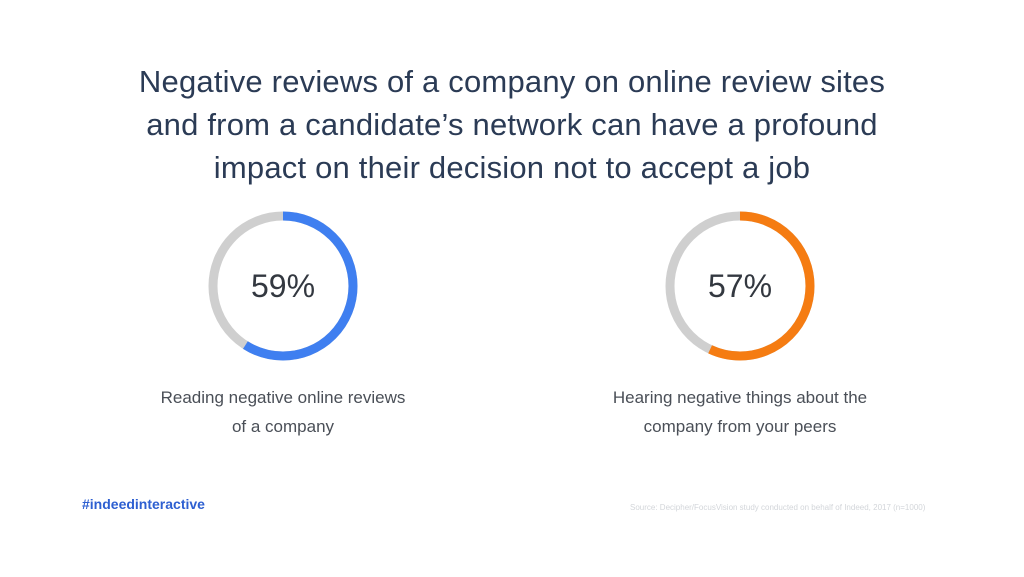 Image resolution: width=1024 pixels, height=577 pixels. I want to click on donut-chart-reading-reviews: 59%, so click(283, 286).